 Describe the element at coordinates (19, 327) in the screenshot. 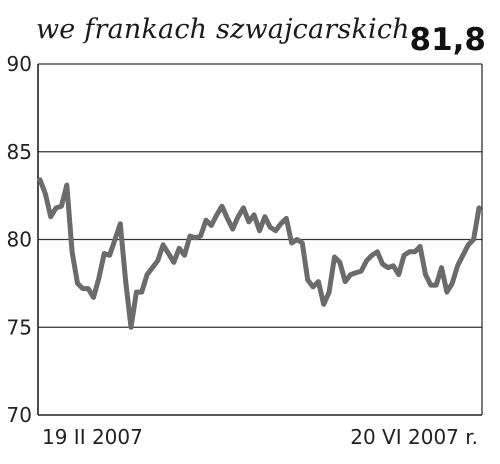

I see `y-tick-label-75: 75` at that location.